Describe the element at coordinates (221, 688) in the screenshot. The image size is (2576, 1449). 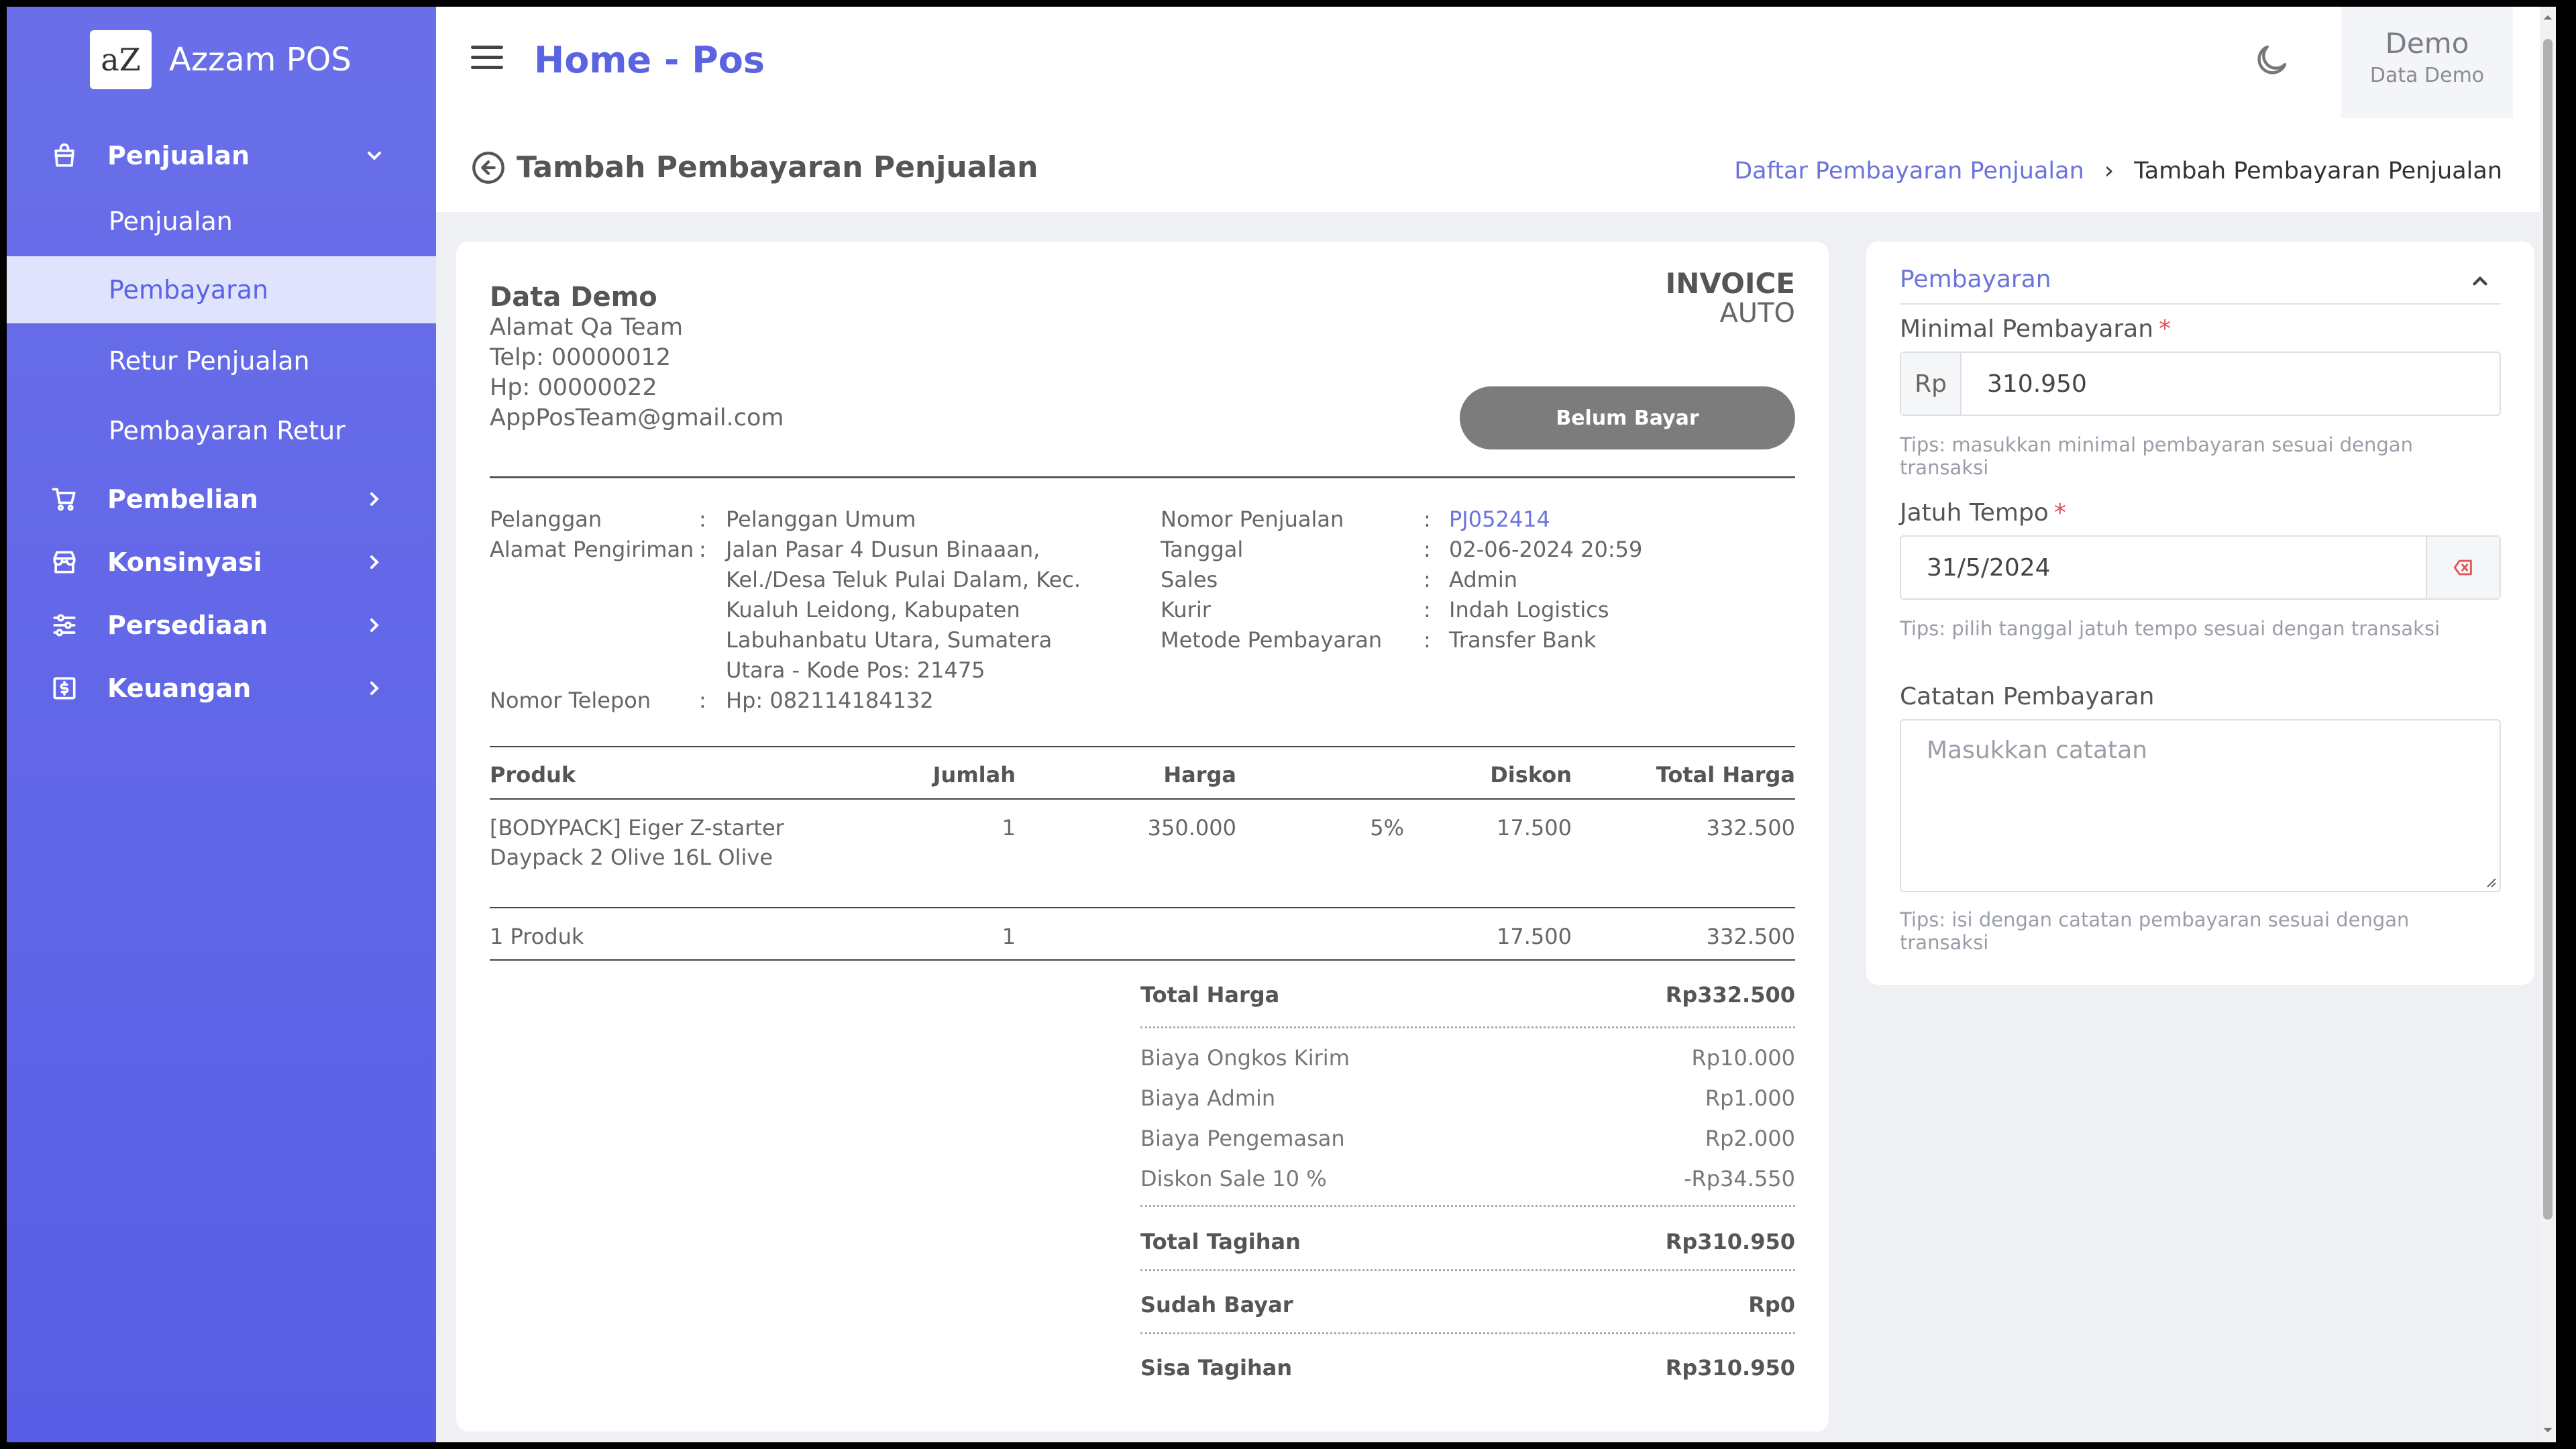
I see `sidebar-item-keuangan: Keuangan` at that location.